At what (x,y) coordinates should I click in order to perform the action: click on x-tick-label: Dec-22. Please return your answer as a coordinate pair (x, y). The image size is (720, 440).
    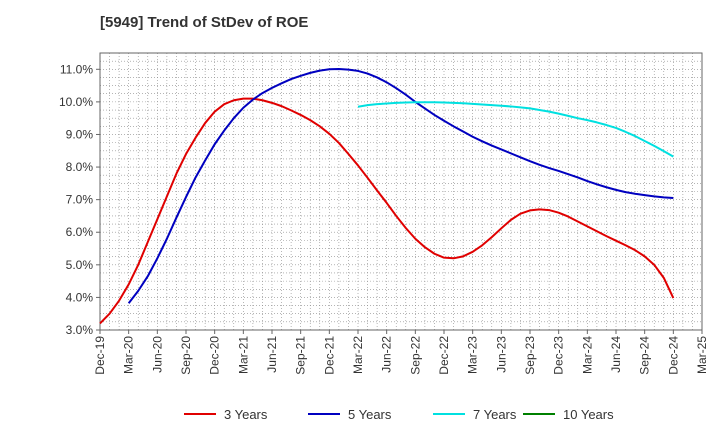
    Looking at the image, I should click on (444, 355).